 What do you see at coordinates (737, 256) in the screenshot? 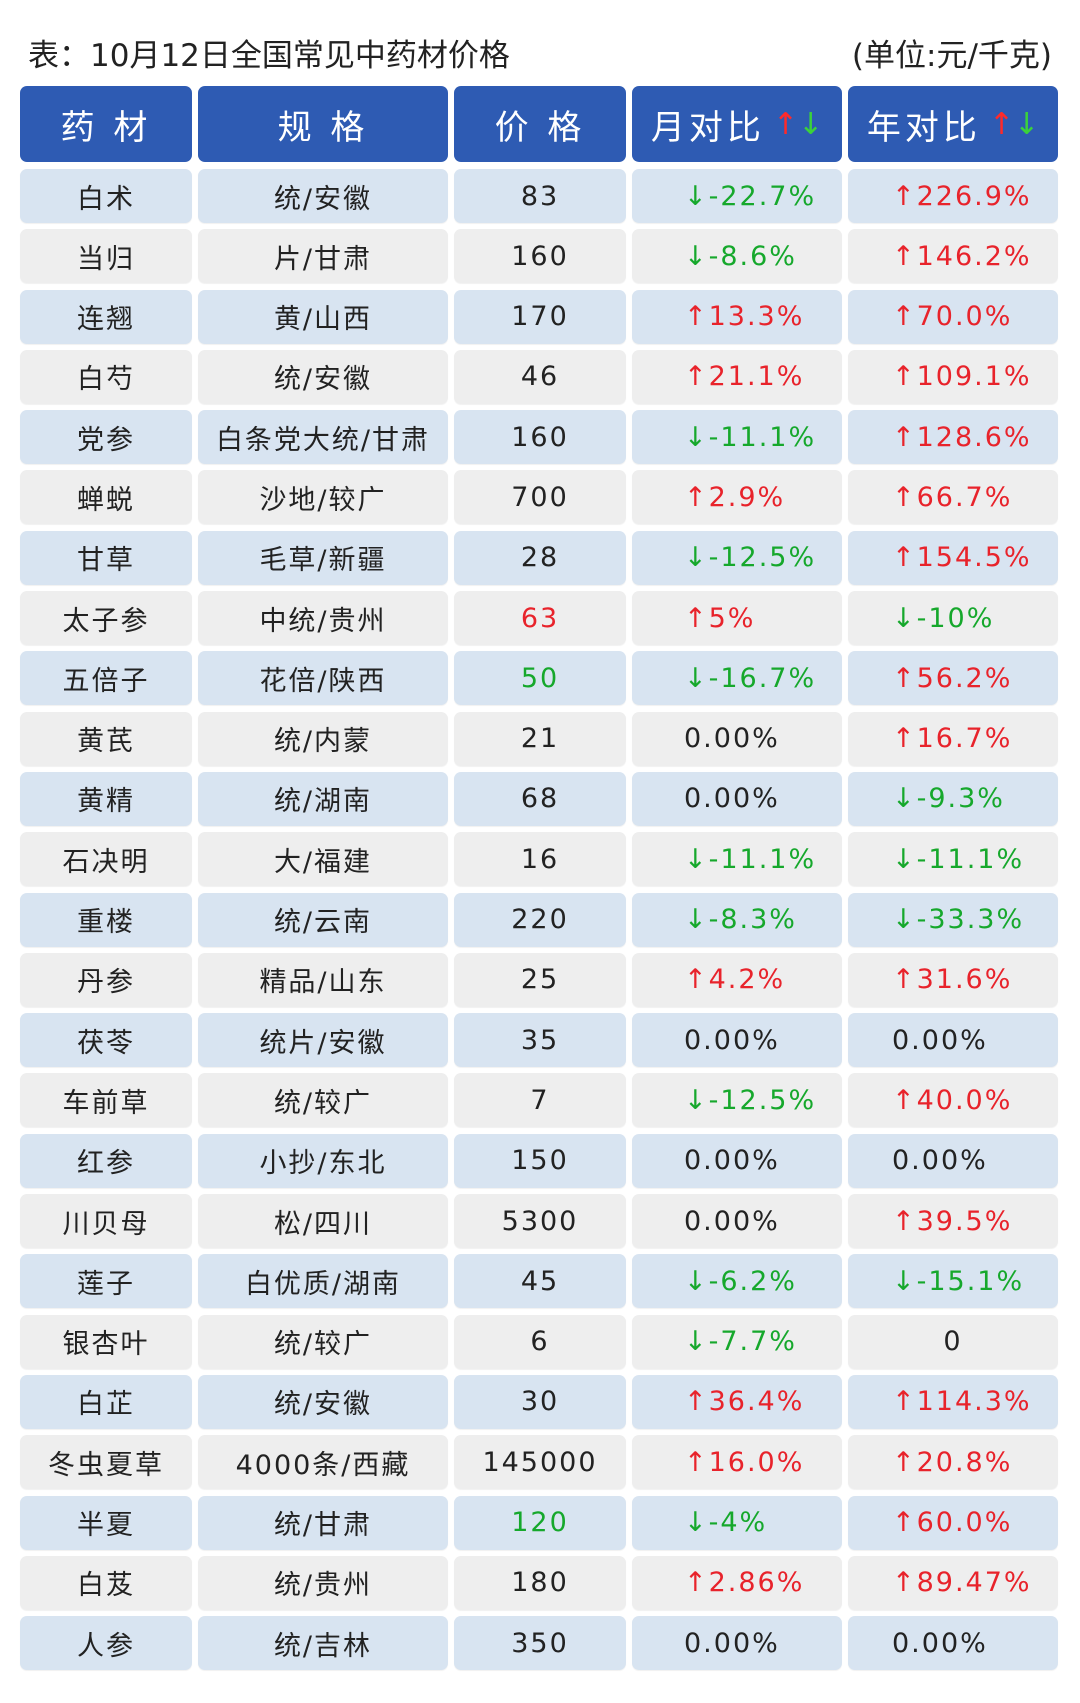
I see `month-change-cell: ↓-8.6%` at bounding box center [737, 256].